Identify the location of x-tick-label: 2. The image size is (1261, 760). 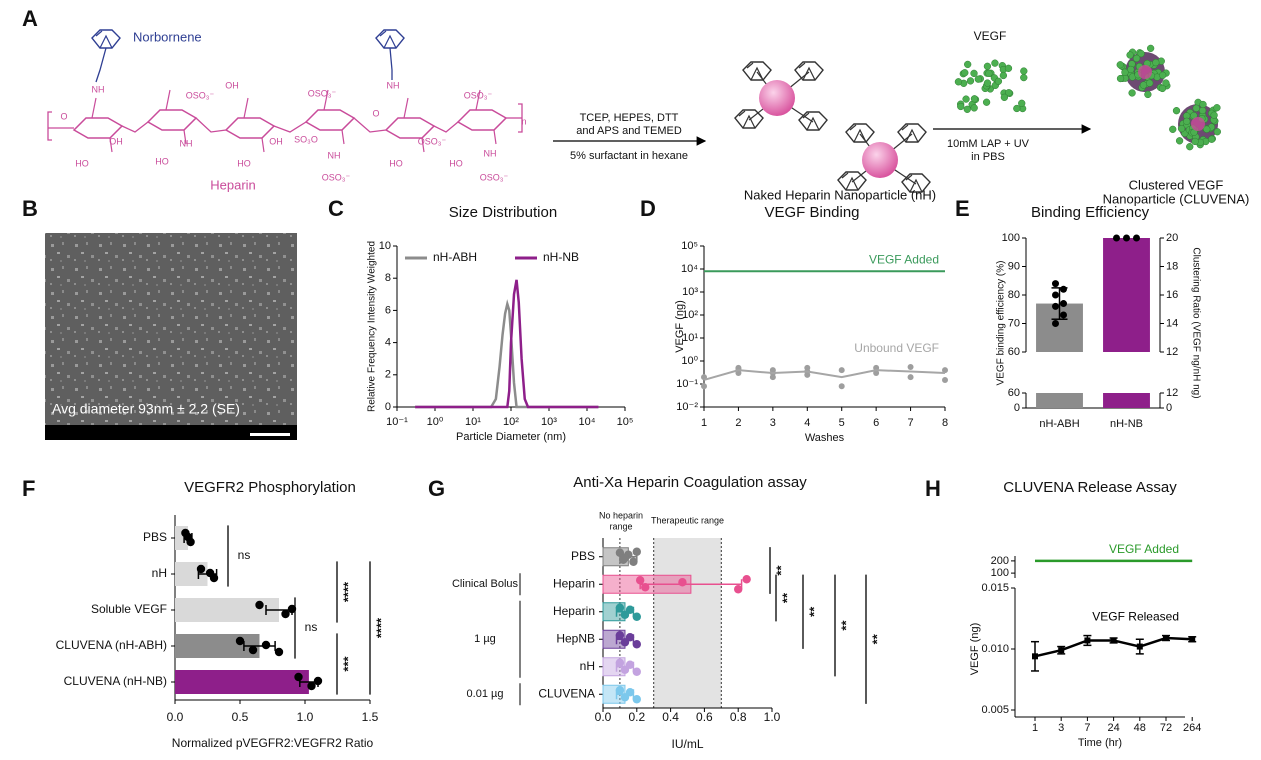
(738, 423).